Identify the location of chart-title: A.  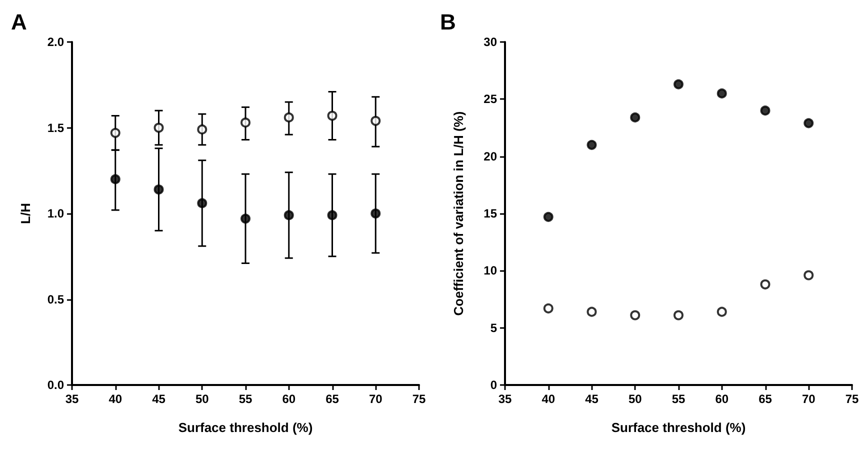
(19, 22).